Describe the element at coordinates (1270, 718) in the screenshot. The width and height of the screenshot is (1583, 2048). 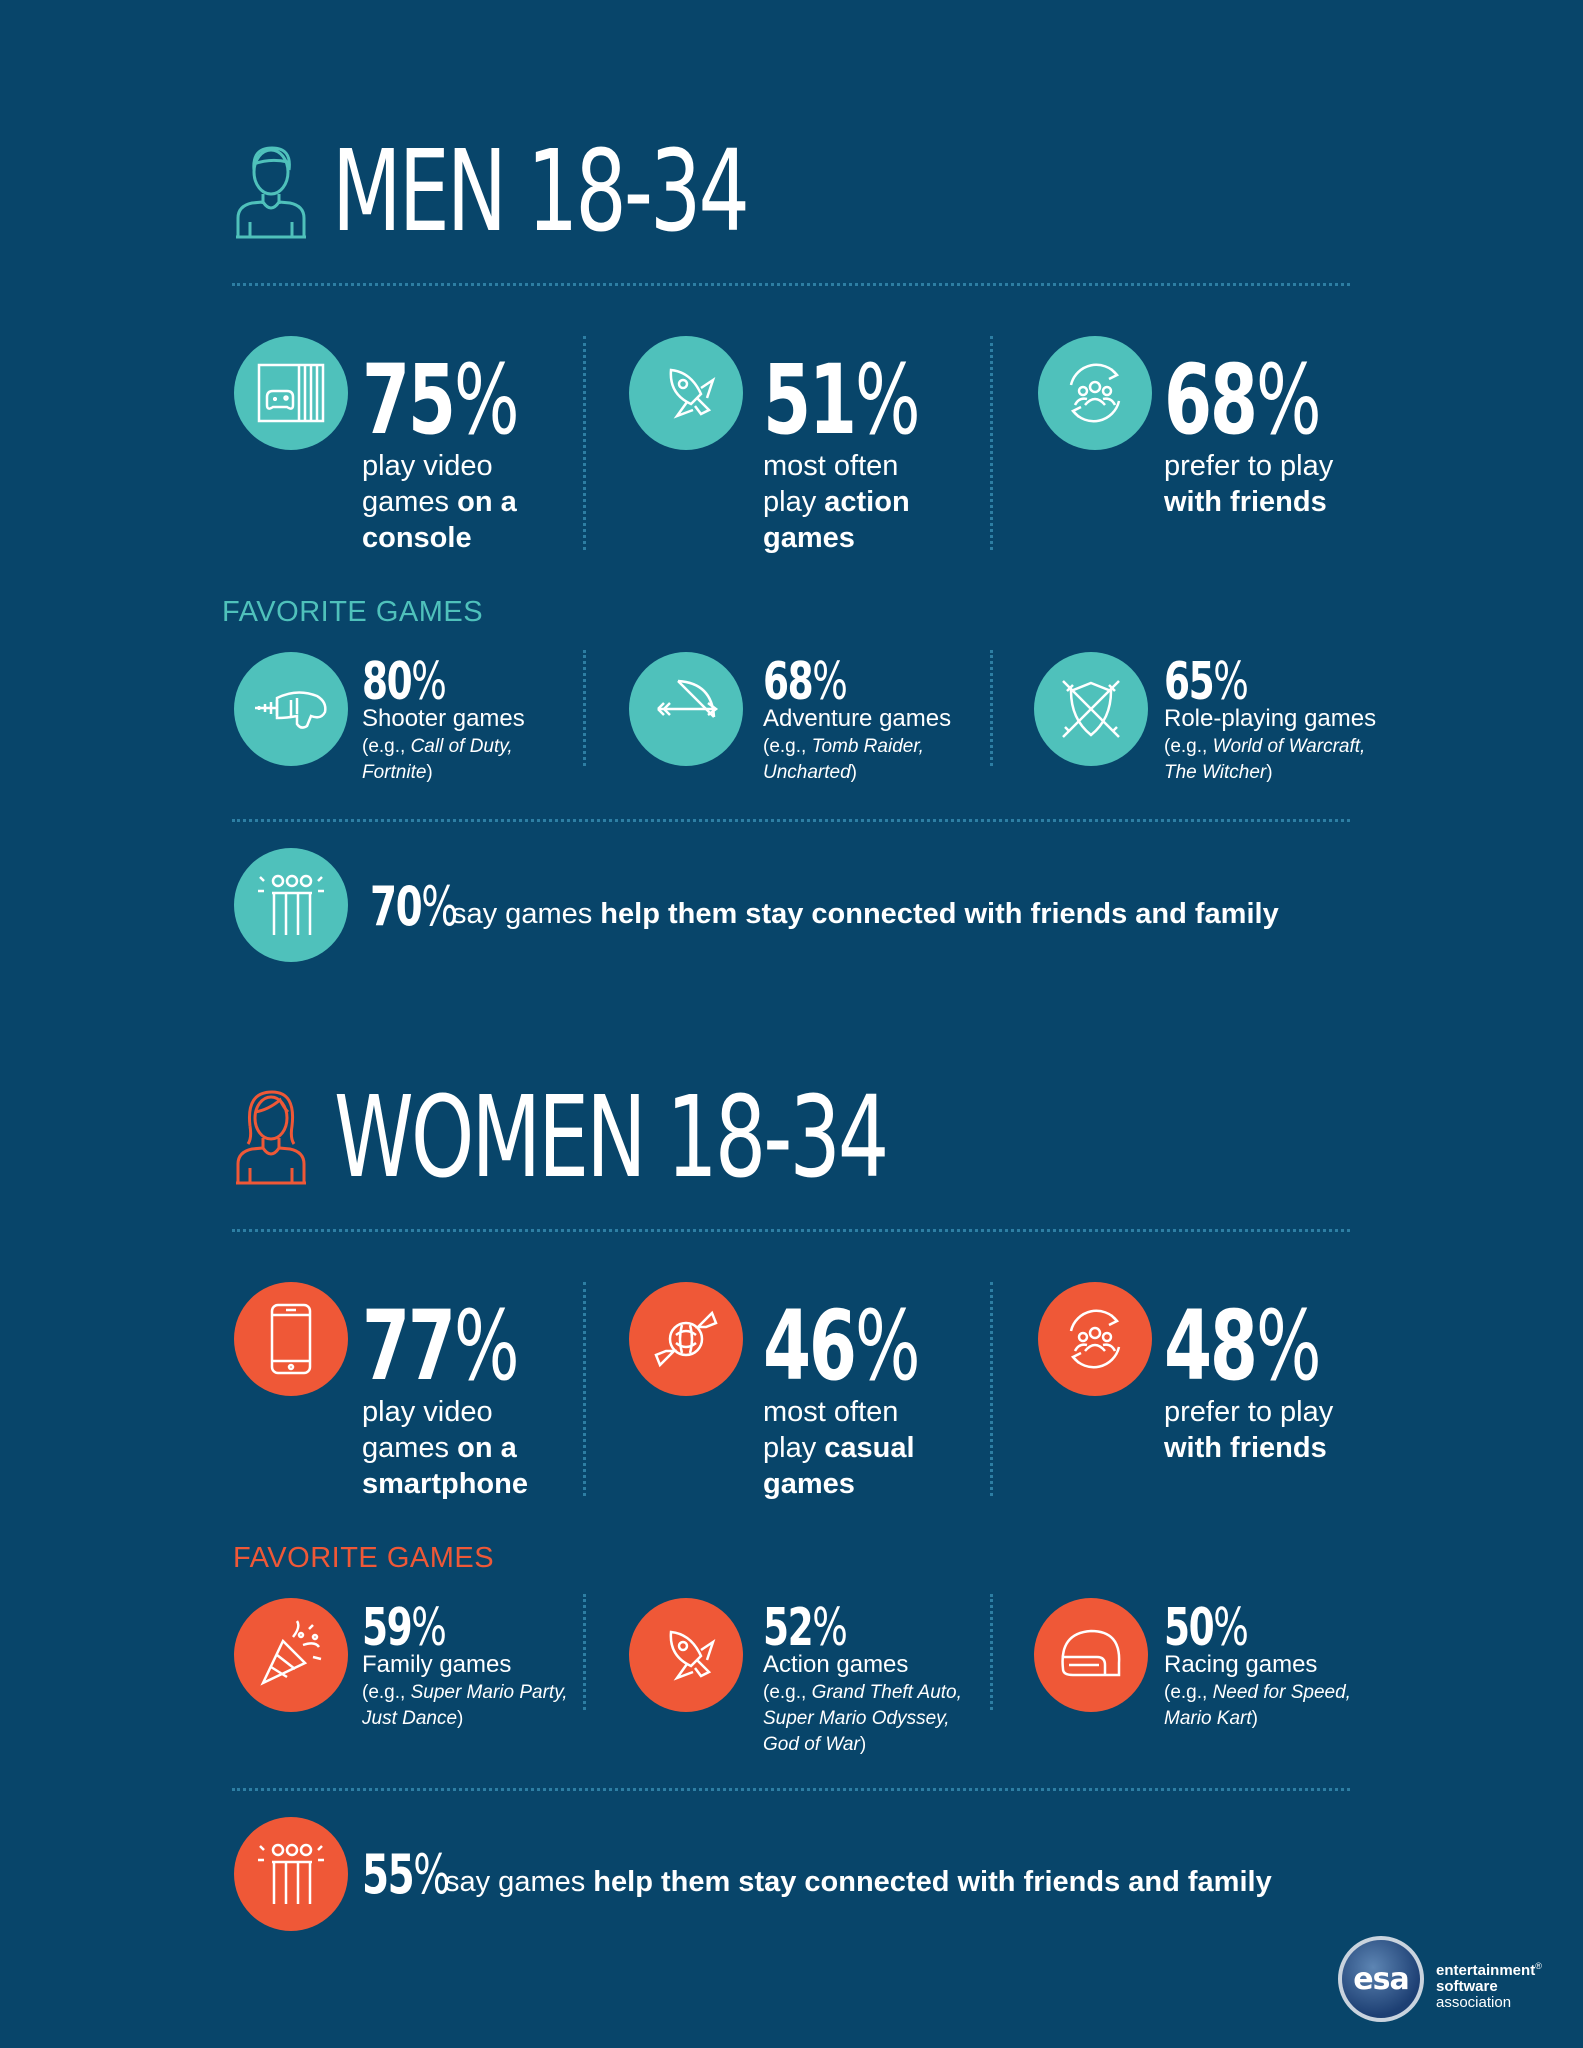
I see `favorite-label: Role-playing games` at that location.